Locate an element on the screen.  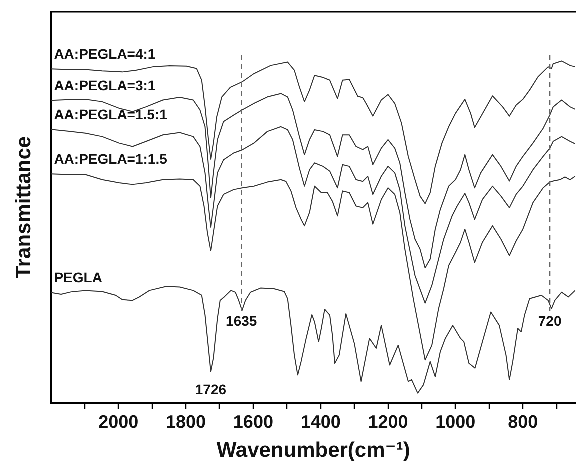
series-label: AA:PEGLA=1:1.5 is located at coordinates (111, 158).